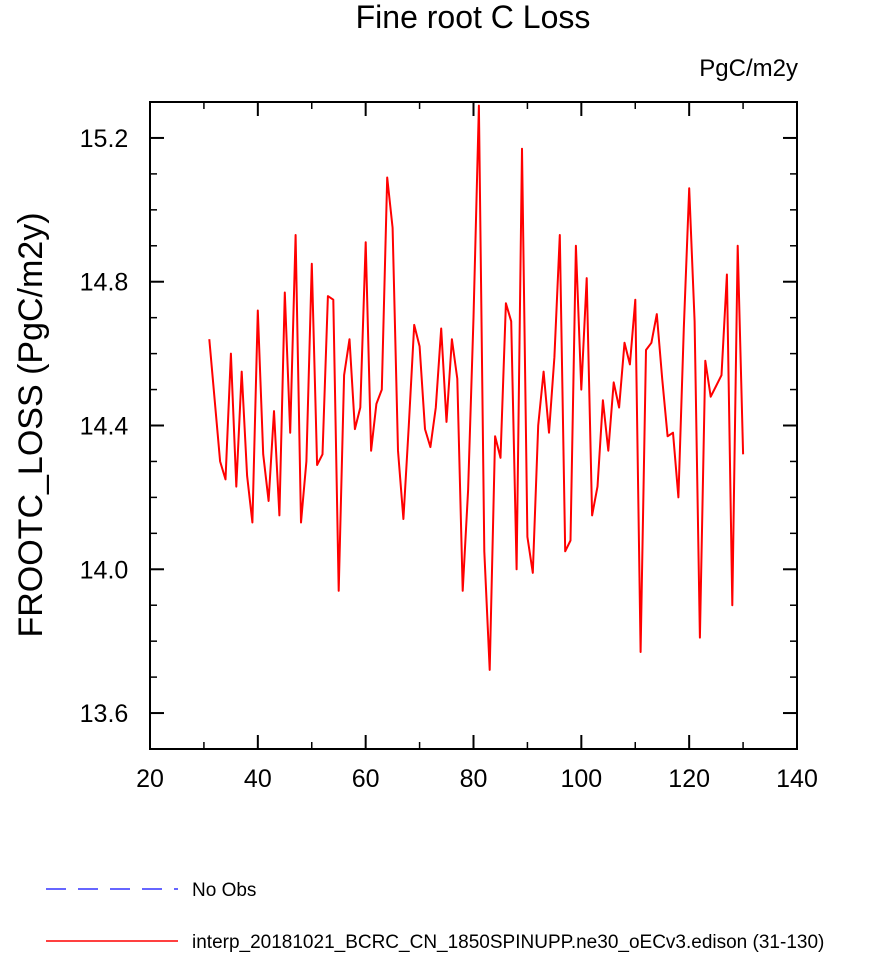 The height and width of the screenshot is (955, 896). Describe the element at coordinates (748, 68) in the screenshot. I see `units-label: PgC/m2y` at that location.